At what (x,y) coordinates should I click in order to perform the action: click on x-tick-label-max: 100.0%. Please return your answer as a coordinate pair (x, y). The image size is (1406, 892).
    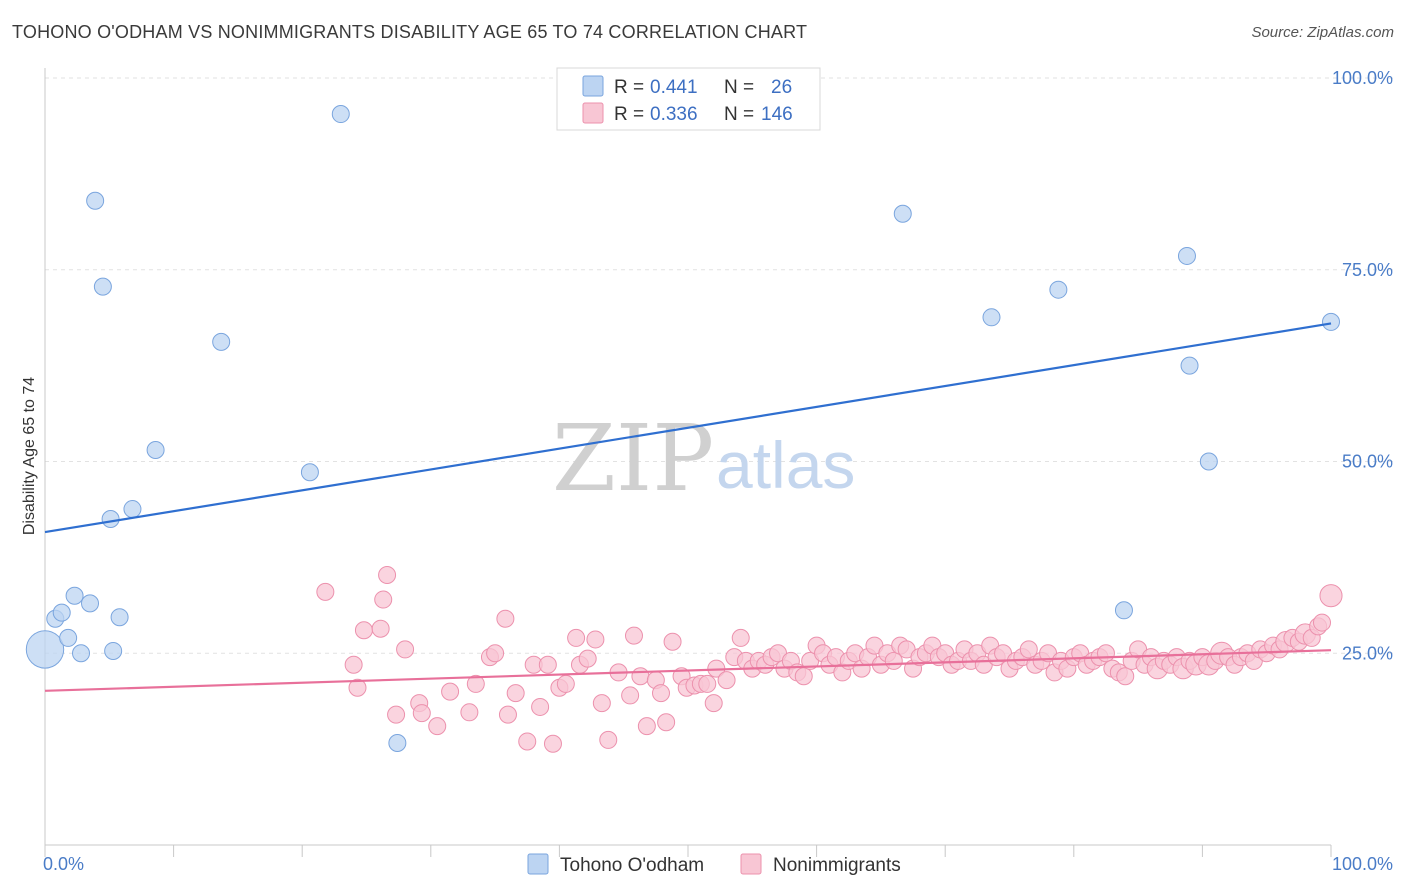
    Looking at the image, I should click on (1362, 864).